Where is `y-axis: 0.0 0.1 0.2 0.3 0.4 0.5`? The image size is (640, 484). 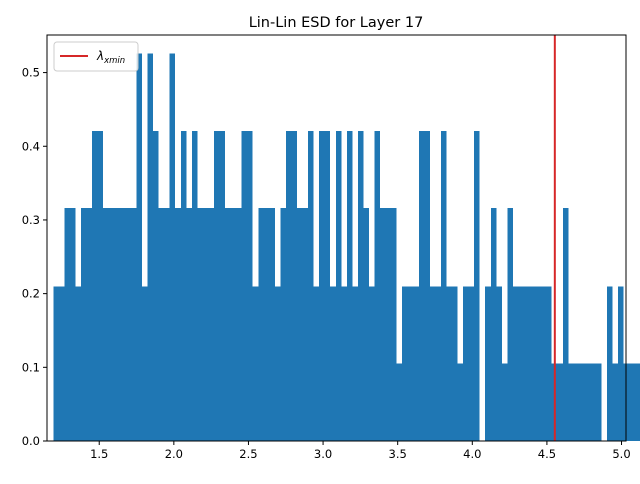
y-axis: 0.0 0.1 0.2 0.3 0.4 0.5 is located at coordinates (34, 257).